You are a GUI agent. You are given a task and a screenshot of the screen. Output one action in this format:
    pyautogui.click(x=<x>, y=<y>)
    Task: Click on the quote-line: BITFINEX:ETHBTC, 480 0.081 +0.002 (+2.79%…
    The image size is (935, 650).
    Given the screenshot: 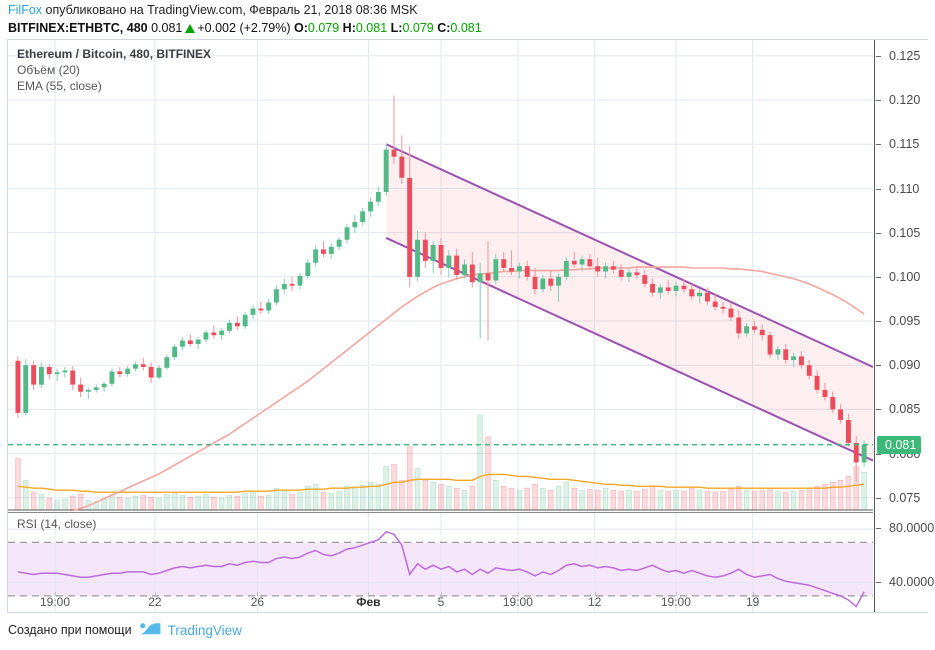 What is the action you would take?
    pyautogui.click(x=245, y=28)
    